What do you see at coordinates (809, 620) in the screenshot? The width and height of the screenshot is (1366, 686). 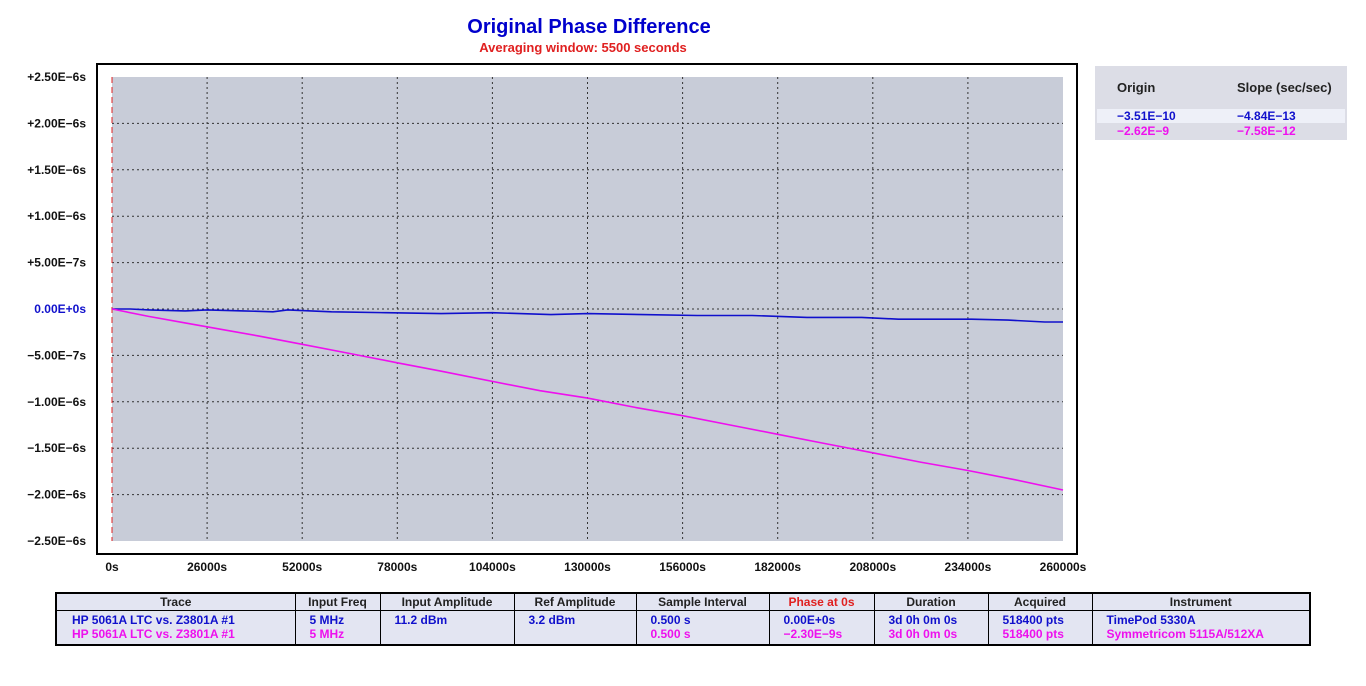 I see `phase-at-0s-value: 0.00E+0s` at bounding box center [809, 620].